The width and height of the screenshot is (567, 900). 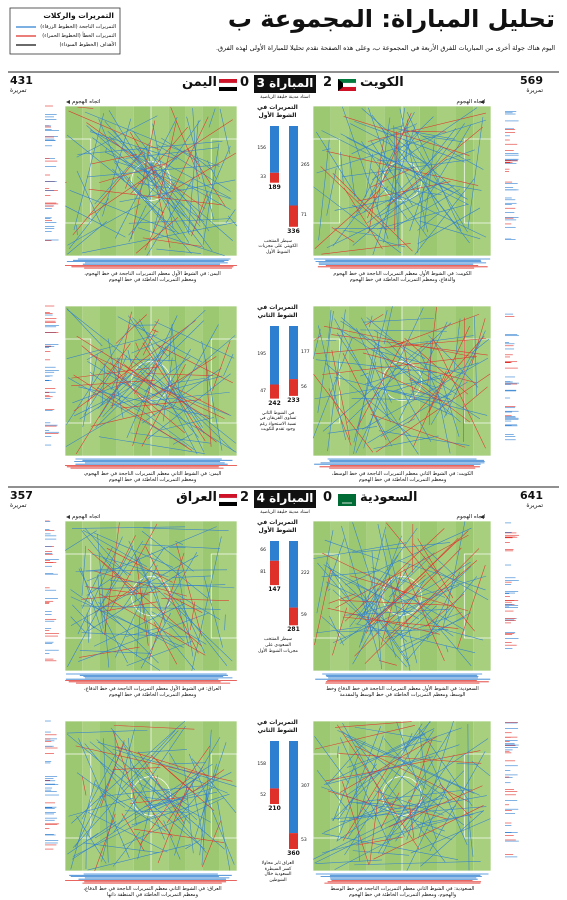 What do you see at coordinates (293, 387) in the screenshot?
I see `failed-bar` at bounding box center [293, 387].